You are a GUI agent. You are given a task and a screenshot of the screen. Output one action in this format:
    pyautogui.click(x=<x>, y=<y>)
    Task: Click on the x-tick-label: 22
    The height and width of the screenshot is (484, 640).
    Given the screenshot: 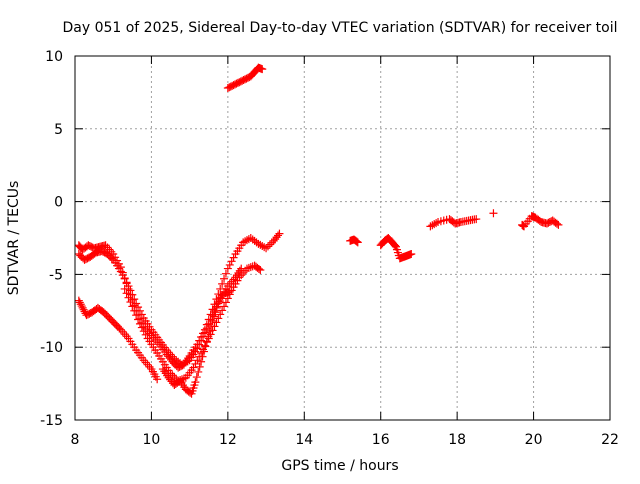 What is the action you would take?
    pyautogui.click(x=610, y=440)
    